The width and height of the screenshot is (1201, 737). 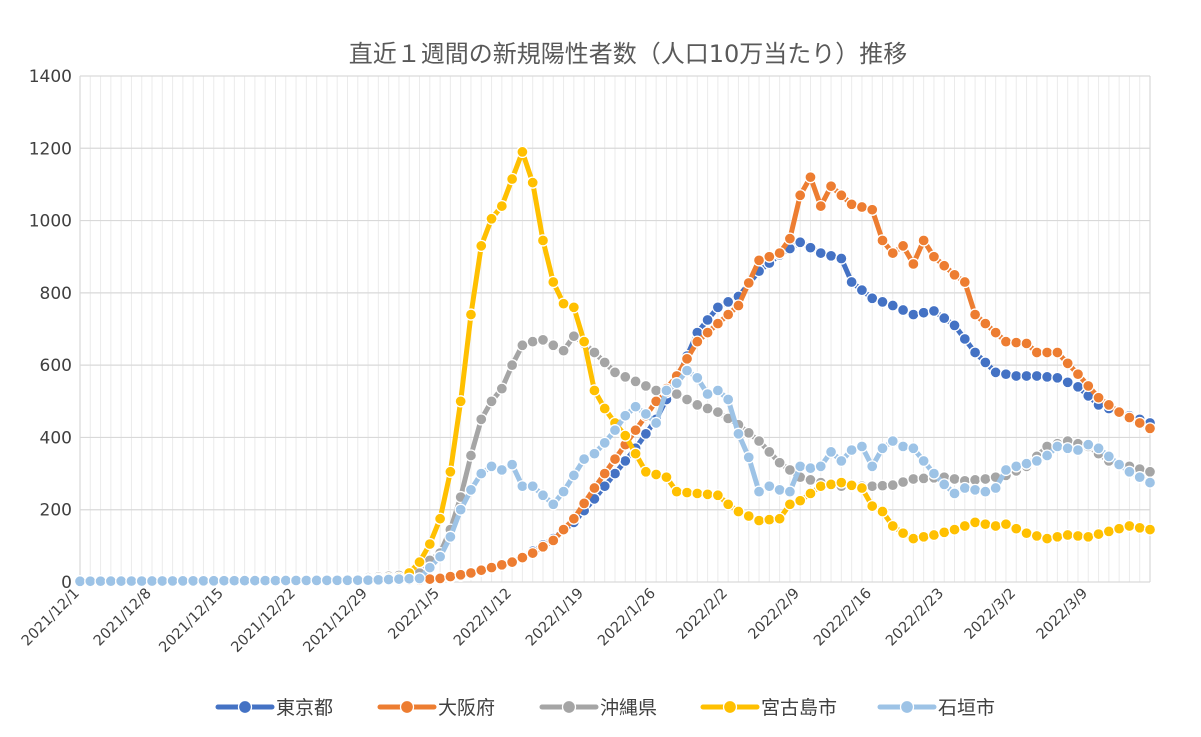 What do you see at coordinates (774, 614) in the screenshot?
I see `x-tick-label: 2022/2/9` at bounding box center [774, 614].